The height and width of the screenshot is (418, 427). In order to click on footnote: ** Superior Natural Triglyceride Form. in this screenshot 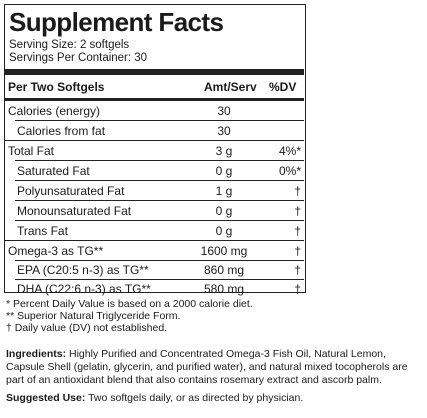, I will do `click(93, 316)`.